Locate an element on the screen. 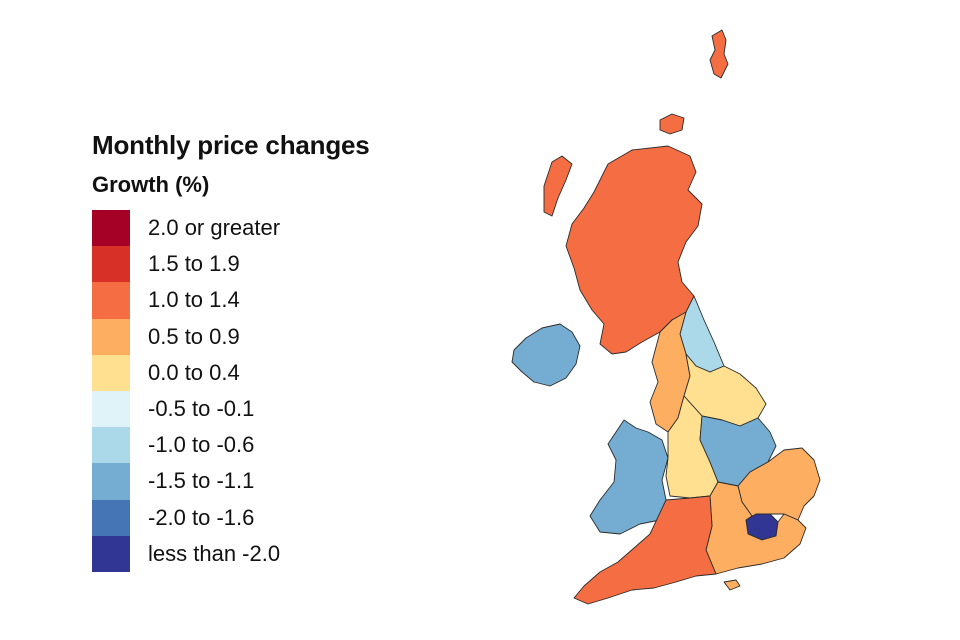 Image resolution: width=960 pixels, height=640 pixels. region-wales is located at coordinates (629, 477).